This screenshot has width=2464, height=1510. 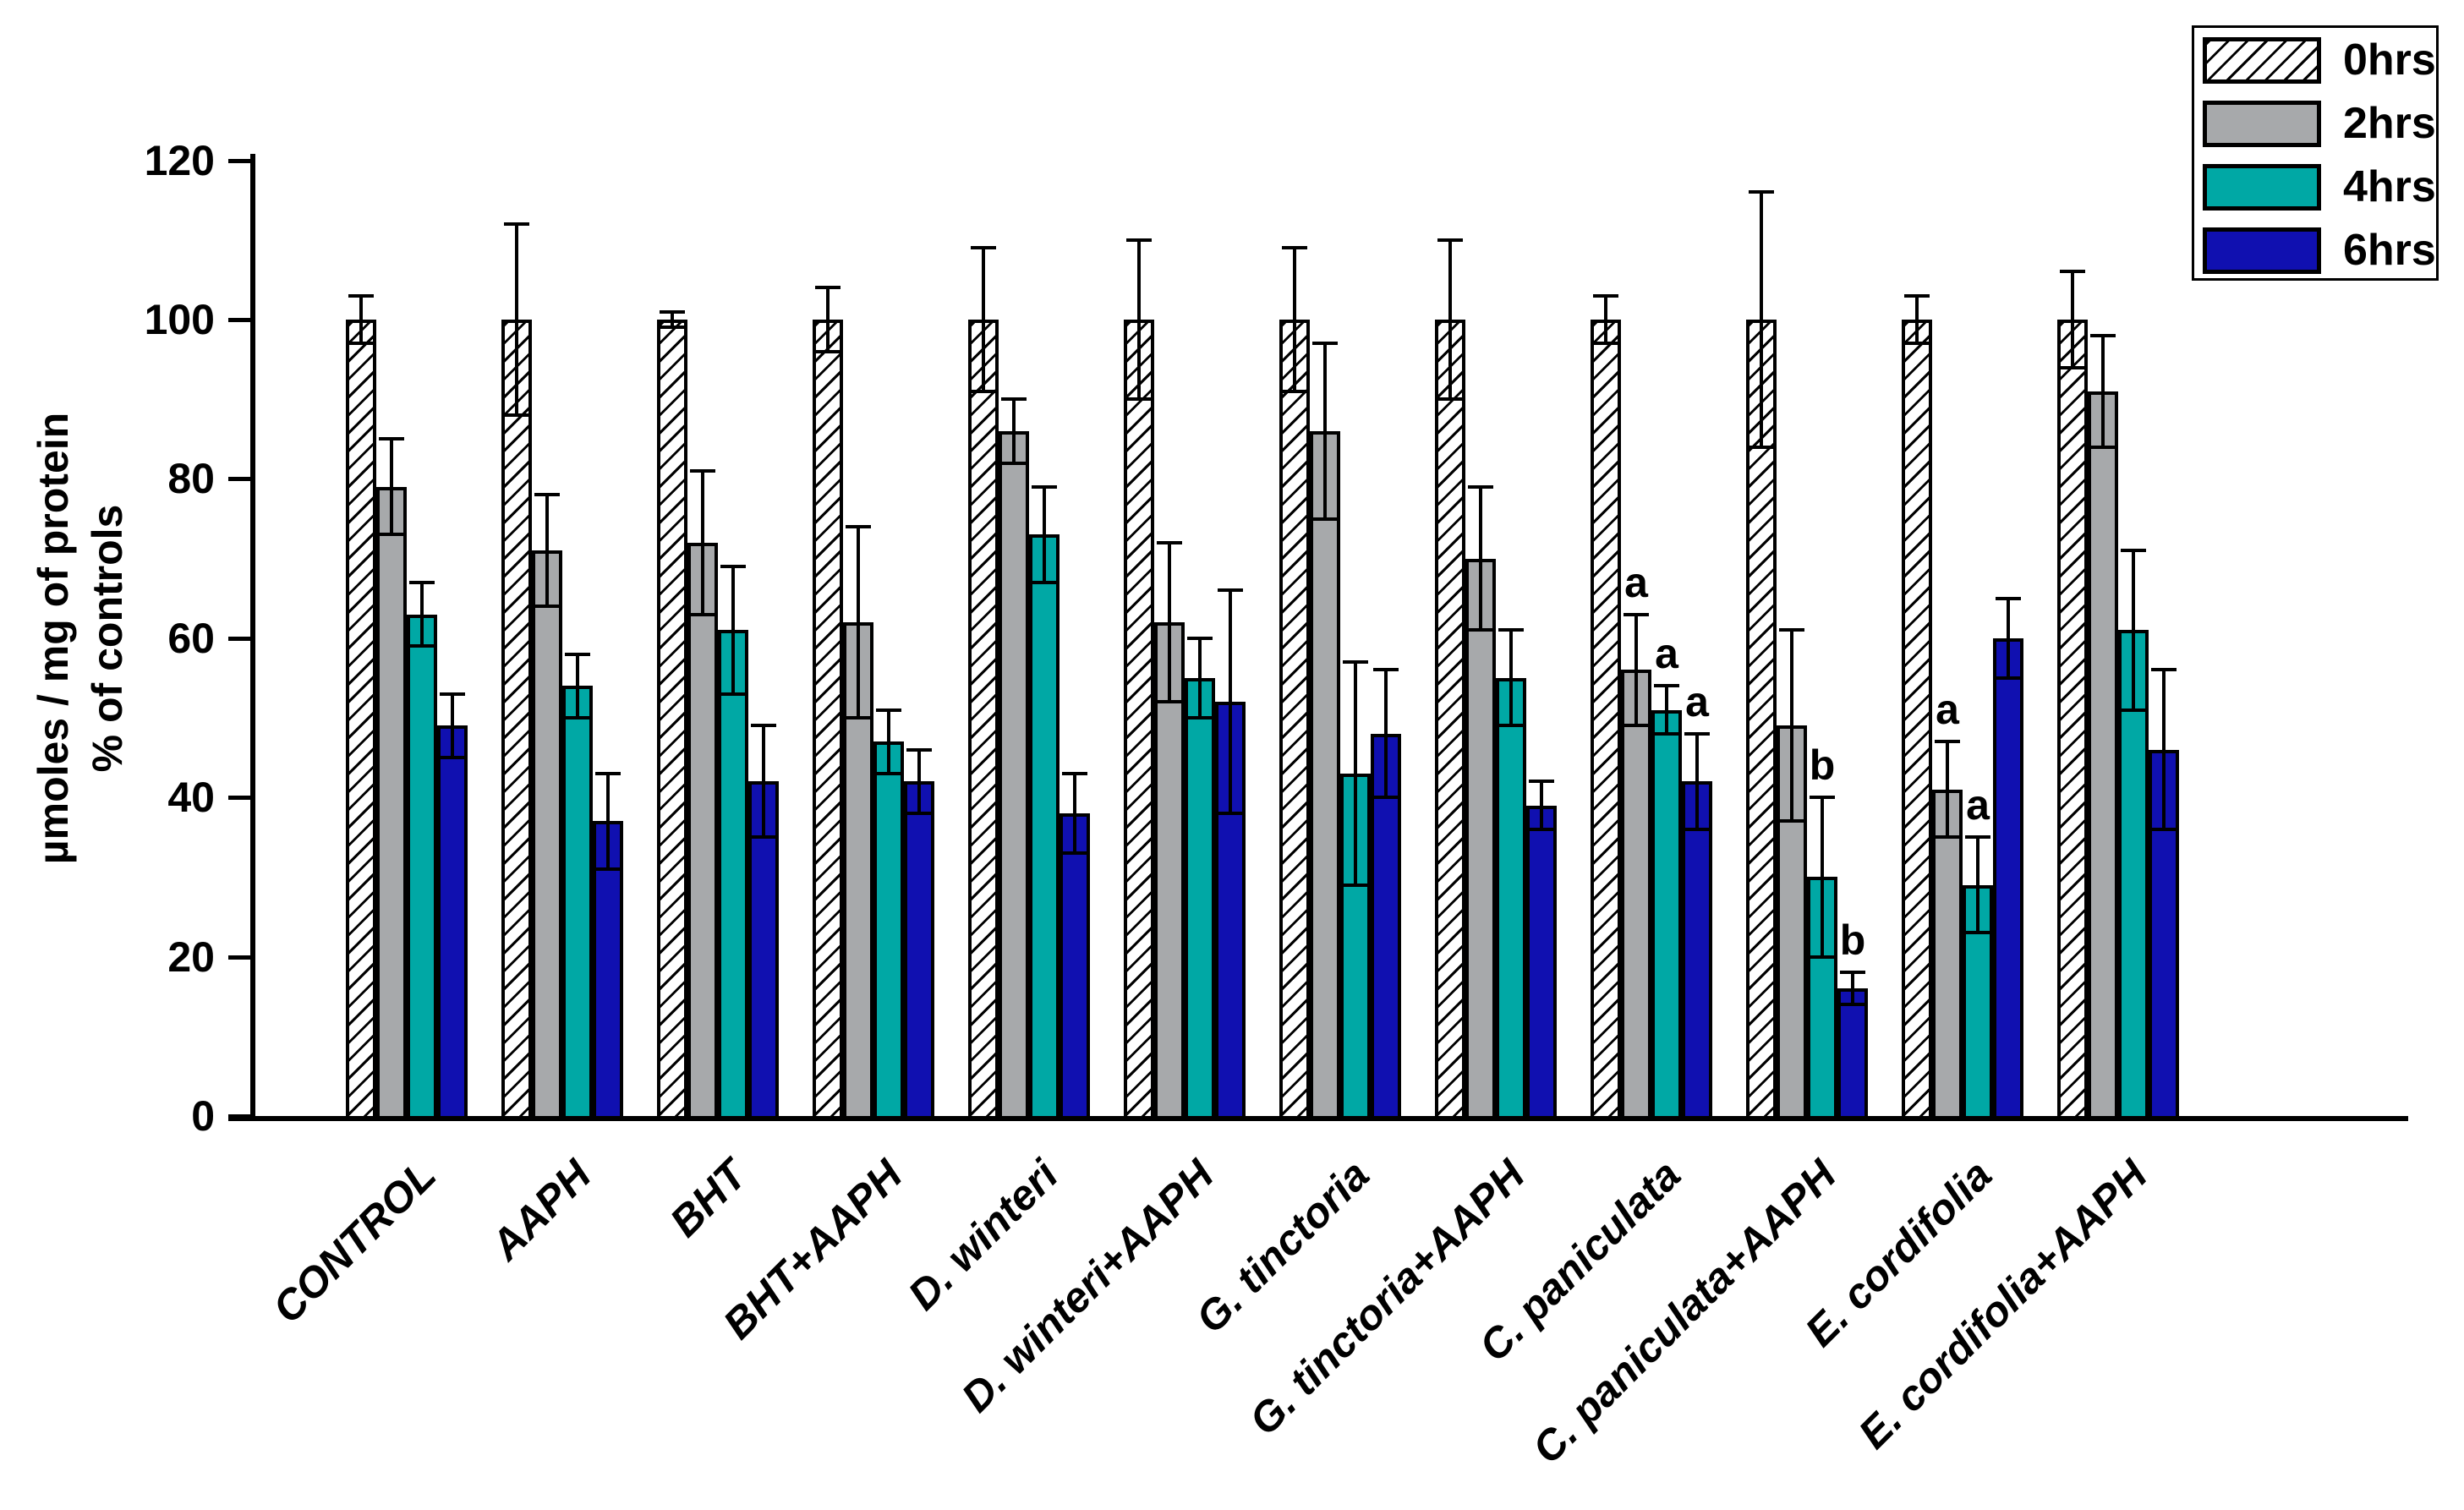 What do you see at coordinates (354, 1241) in the screenshot?
I see `x-category-label: CONTROL` at bounding box center [354, 1241].